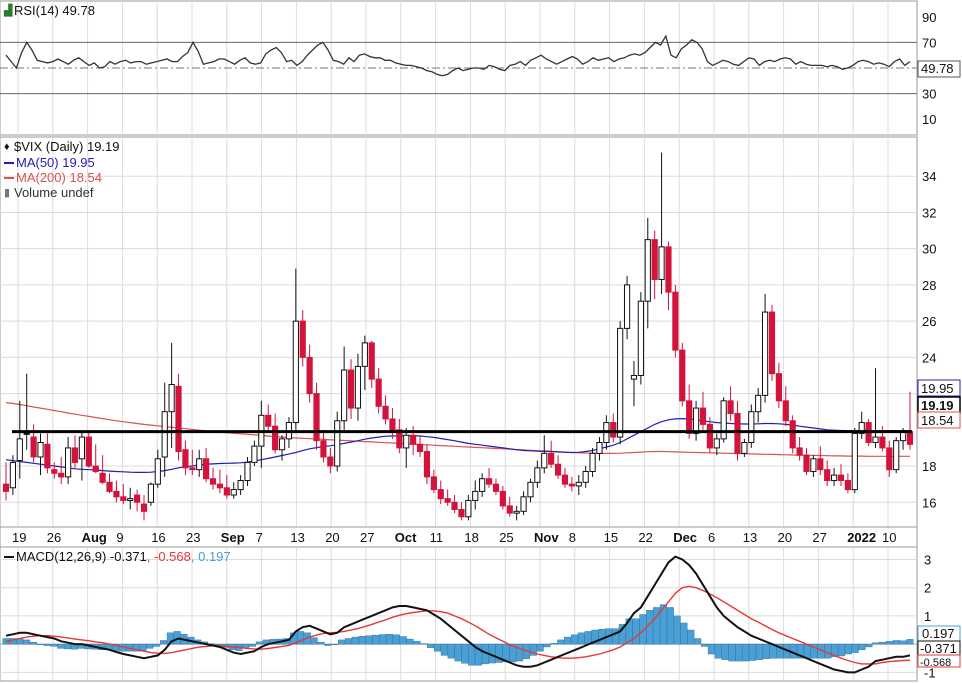  What do you see at coordinates (929, 94) in the screenshot?
I see `rsi-tick-label: 30` at bounding box center [929, 94].